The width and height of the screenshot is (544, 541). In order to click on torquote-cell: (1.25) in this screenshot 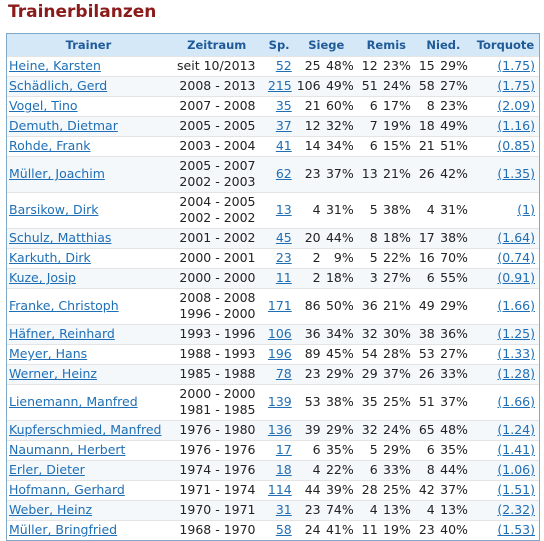, I will do `click(505, 334)`.